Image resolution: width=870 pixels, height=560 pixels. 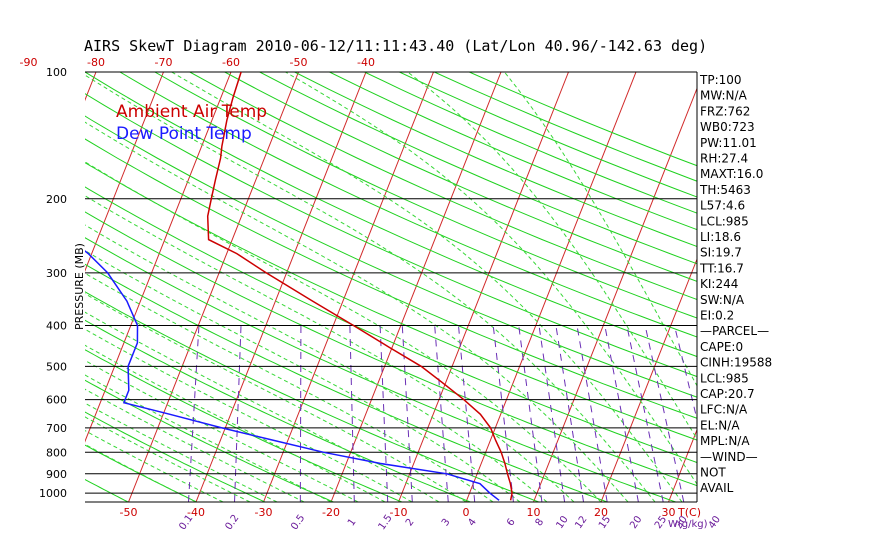 I want to click on legend-ambient-air-temp: Ambient Air Temp, so click(x=191, y=112).